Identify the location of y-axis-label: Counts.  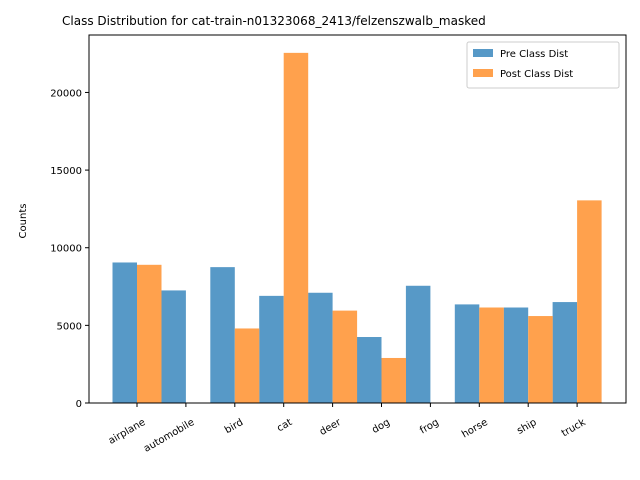
(23, 221).